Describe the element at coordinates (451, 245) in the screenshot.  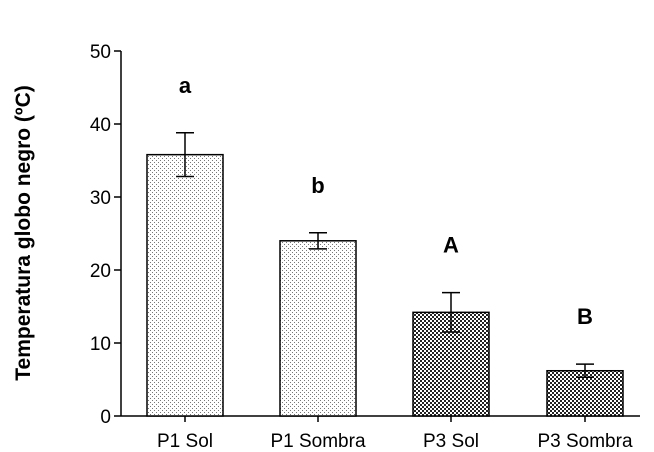
I see `significance-label: A` at that location.